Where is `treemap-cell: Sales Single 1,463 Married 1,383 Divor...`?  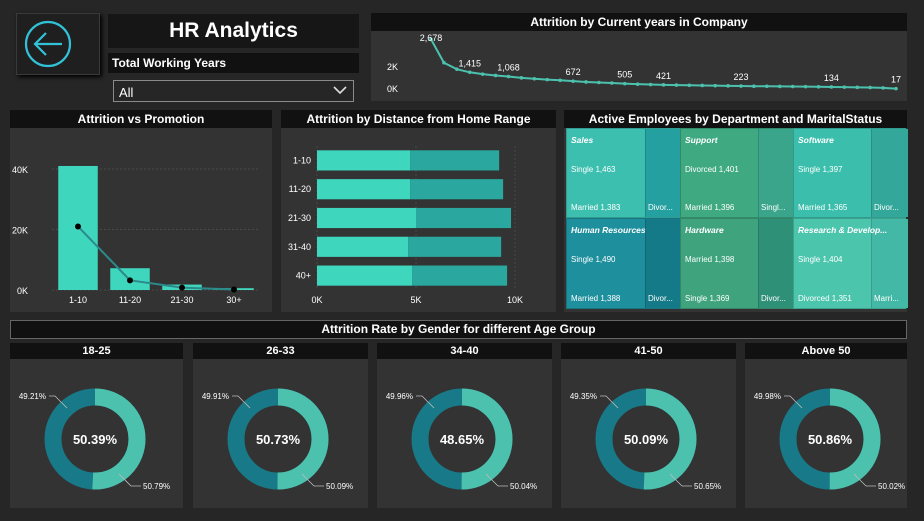 treemap-cell: Sales Single 1,463 Married 1,383 Divor... is located at coordinates (624, 173).